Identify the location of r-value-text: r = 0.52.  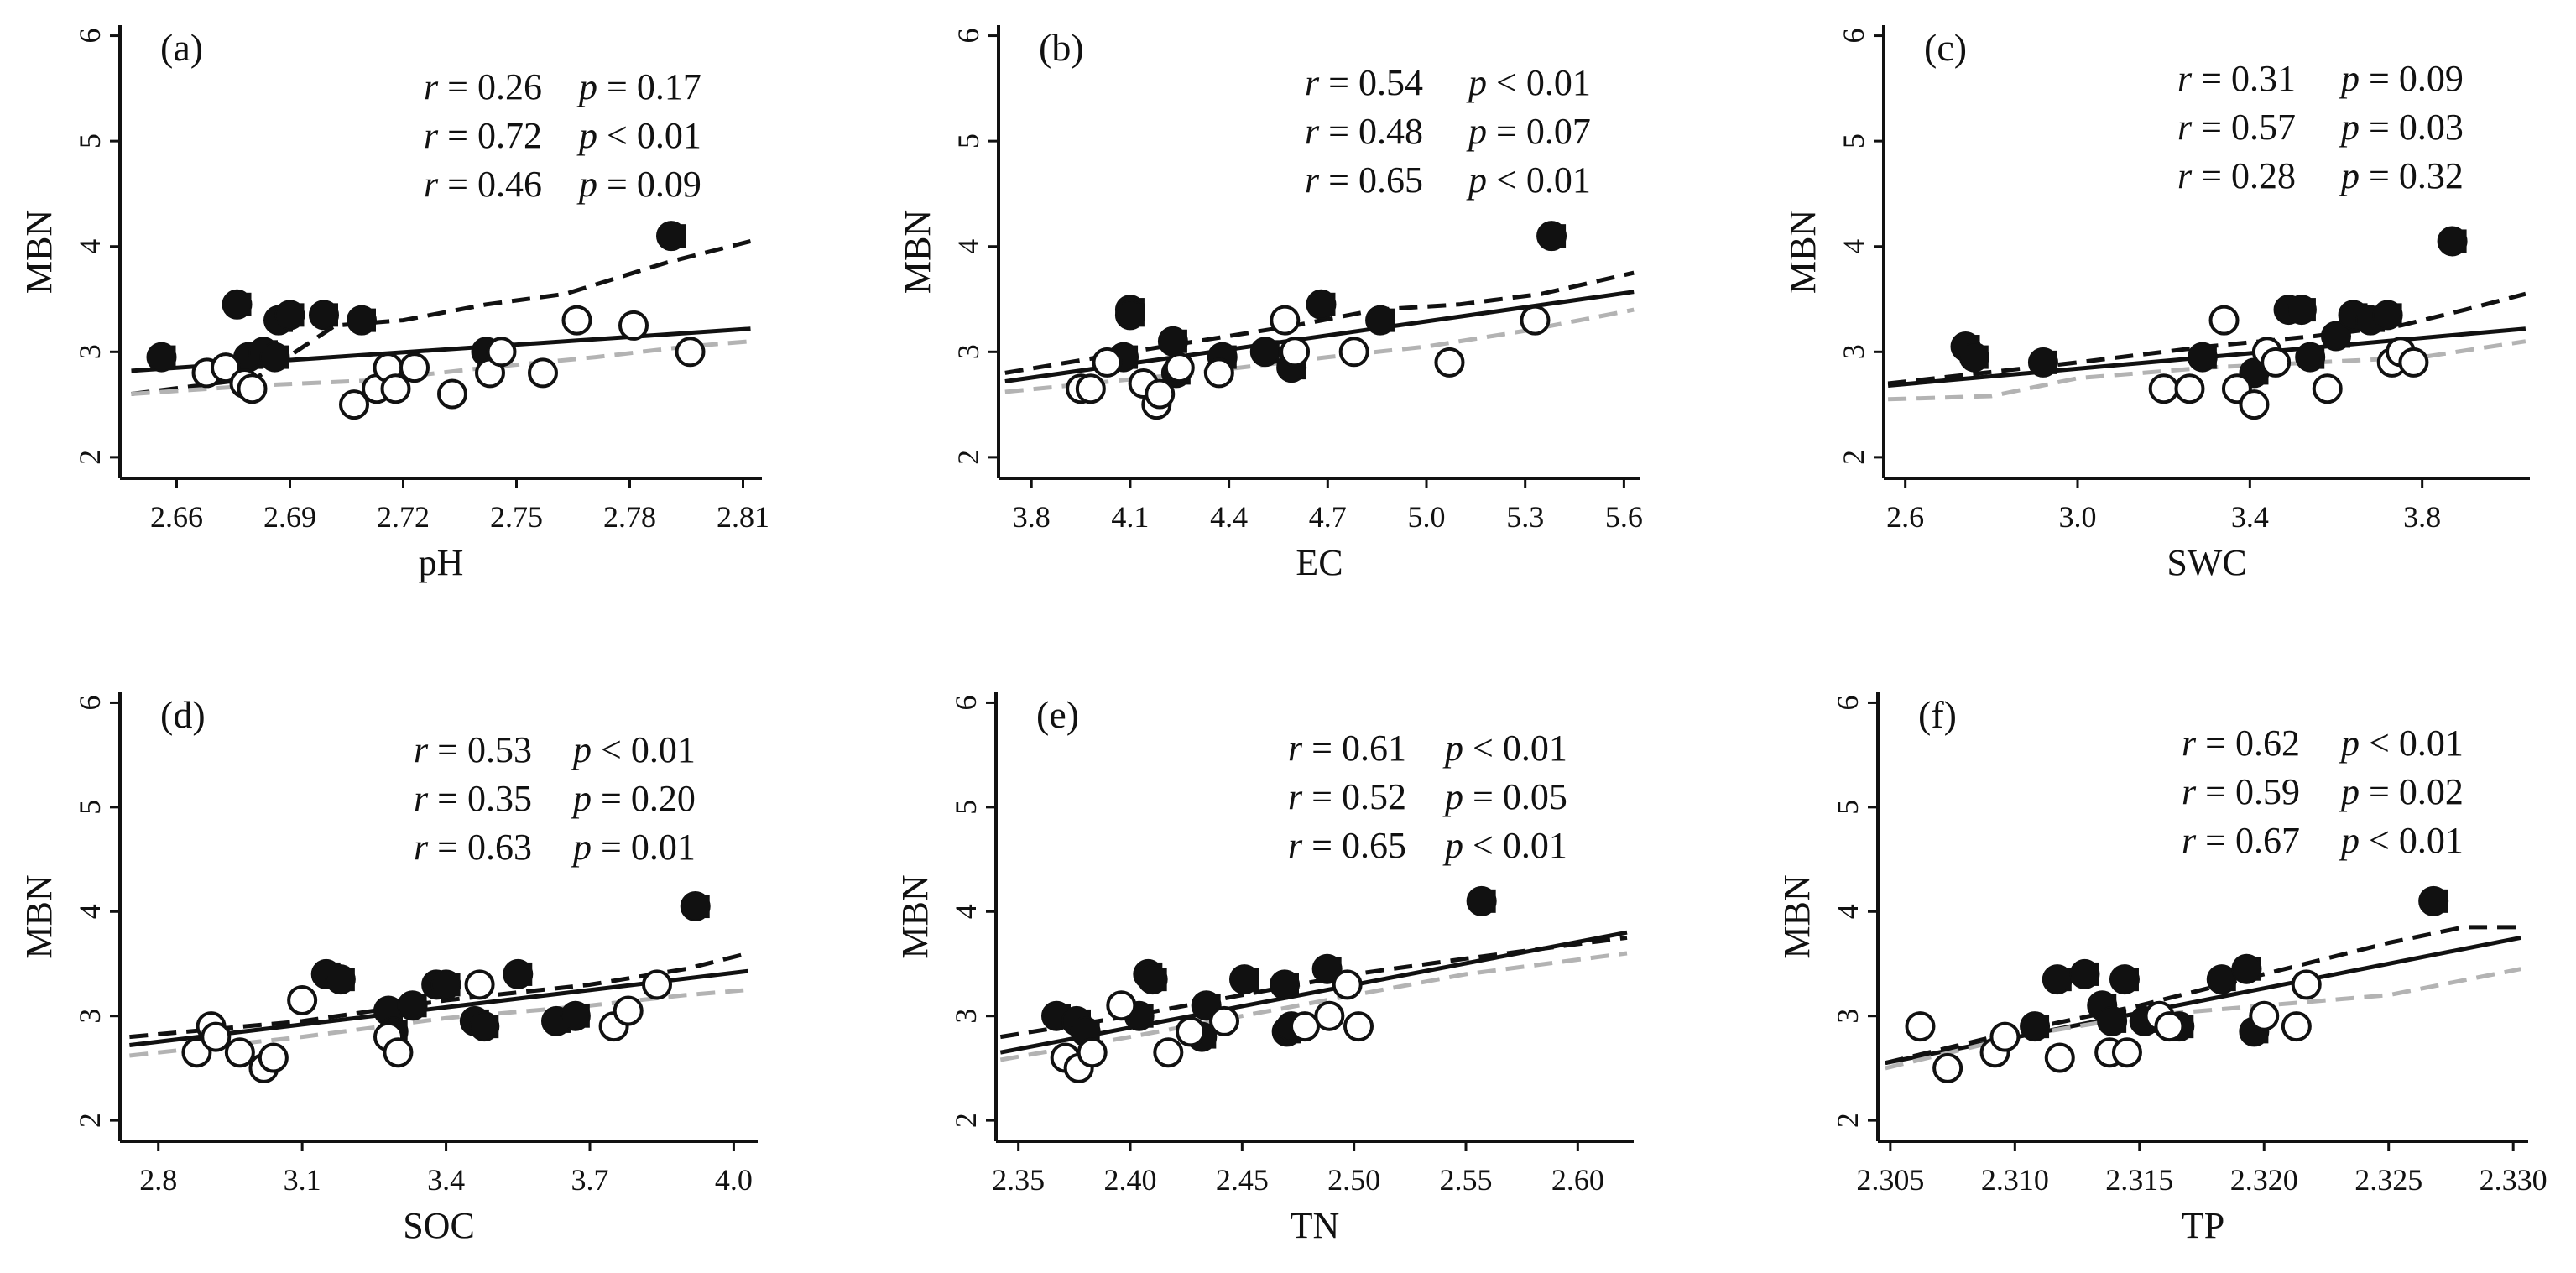
(1347, 796).